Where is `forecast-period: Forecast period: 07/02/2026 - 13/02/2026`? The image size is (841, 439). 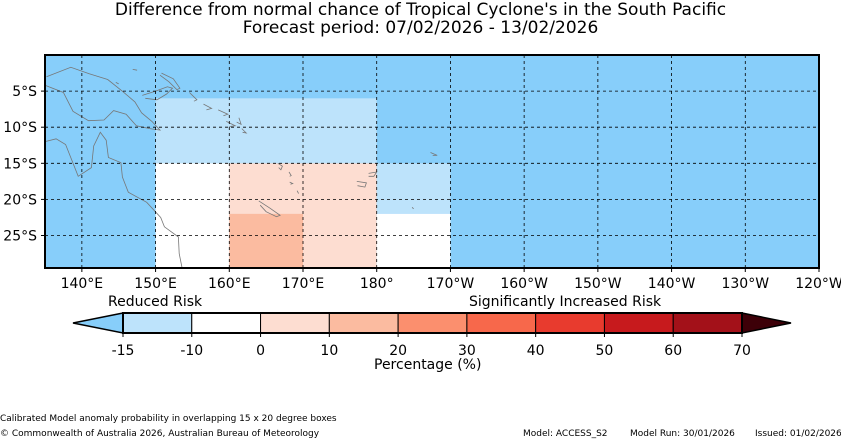
forecast-period: Forecast period: 07/02/2026 - 13/02/2026 is located at coordinates (420, 28).